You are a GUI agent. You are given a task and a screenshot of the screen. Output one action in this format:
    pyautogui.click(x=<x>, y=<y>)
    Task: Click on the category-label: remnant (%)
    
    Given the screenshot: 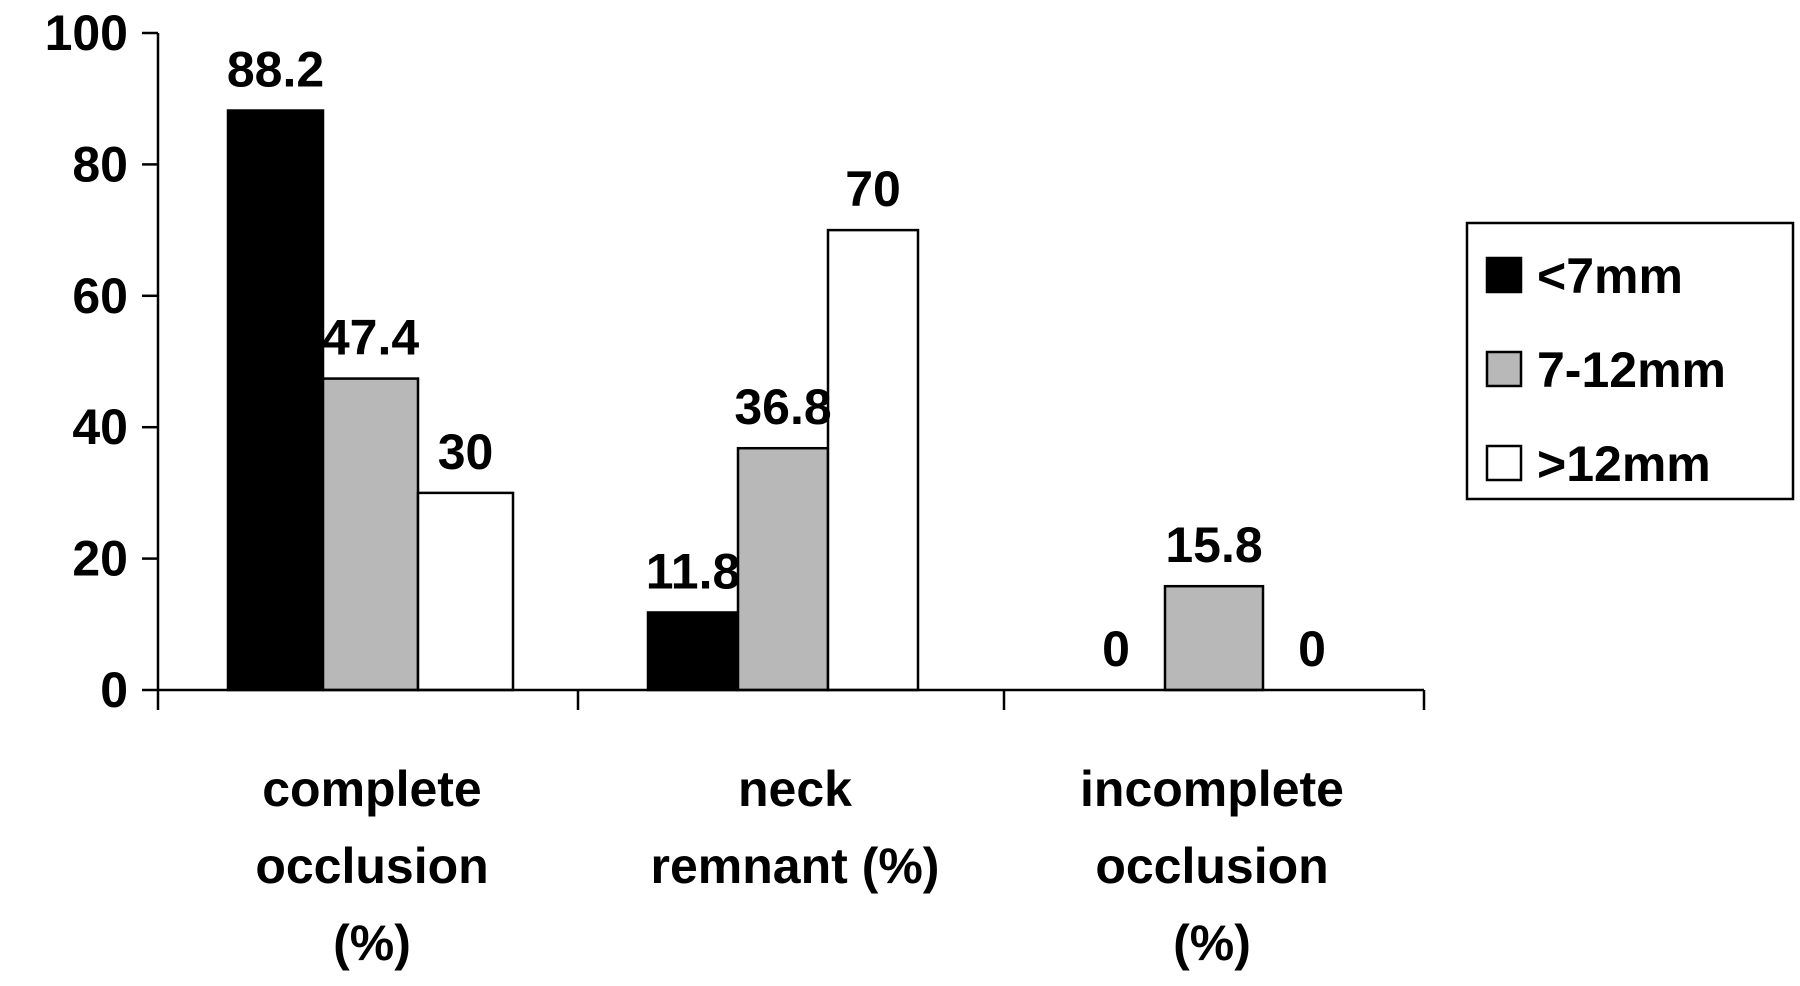 What is the action you would take?
    pyautogui.click(x=795, y=866)
    